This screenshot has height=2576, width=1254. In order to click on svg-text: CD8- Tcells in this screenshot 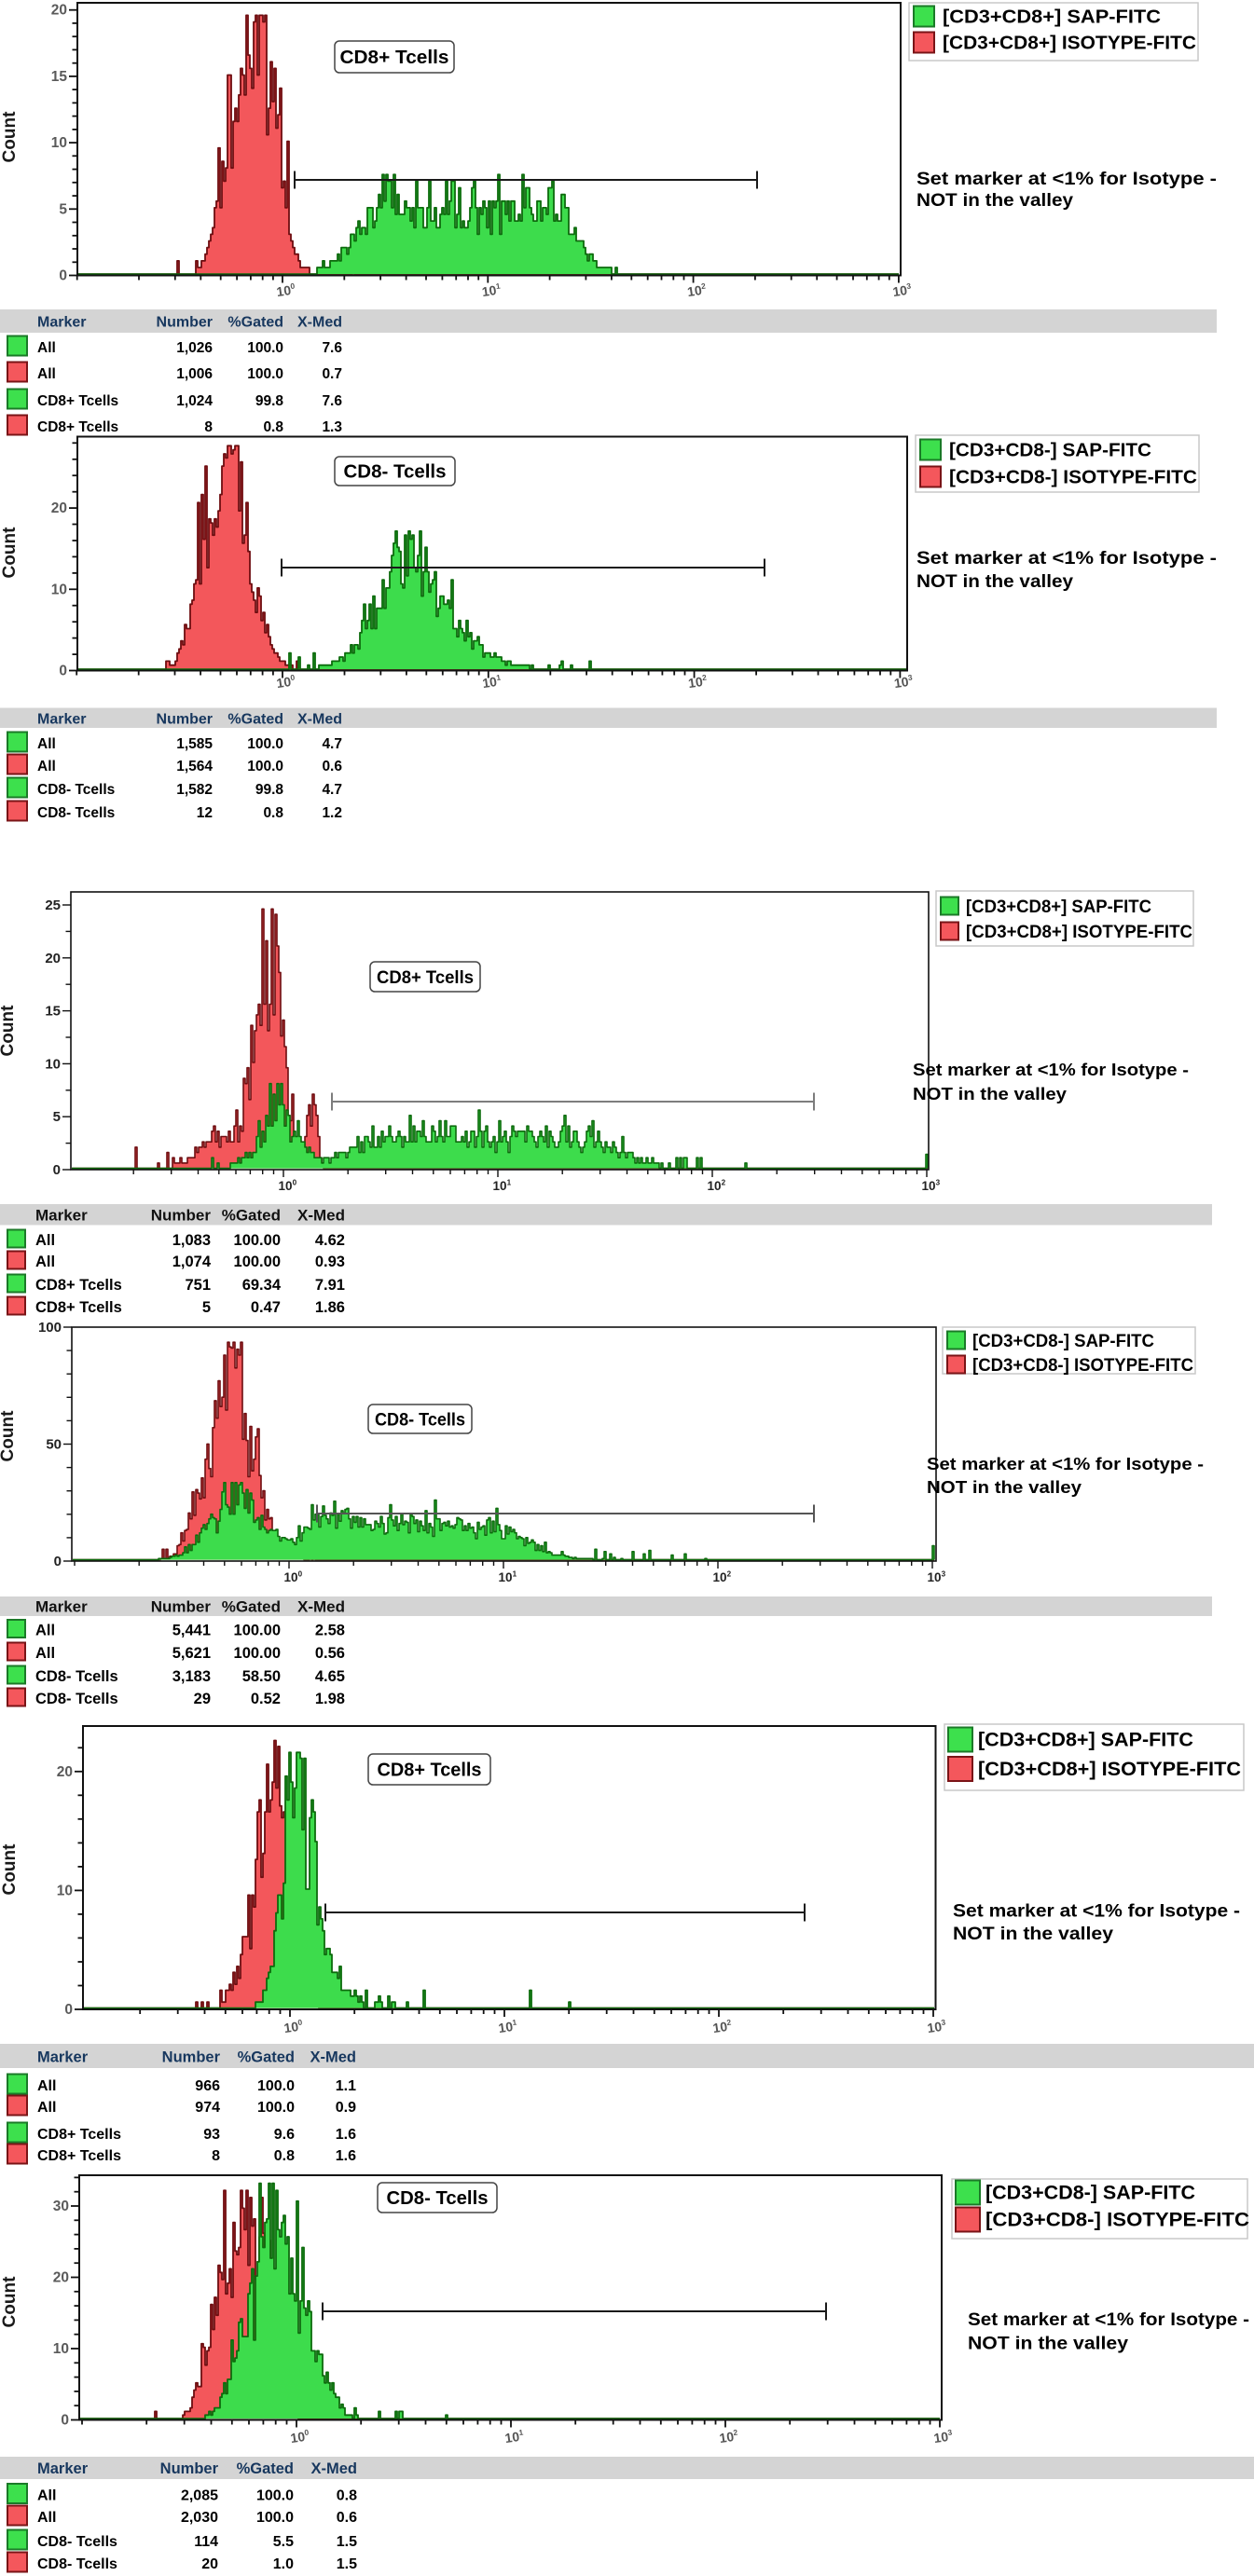, I will do `click(395, 472)`.